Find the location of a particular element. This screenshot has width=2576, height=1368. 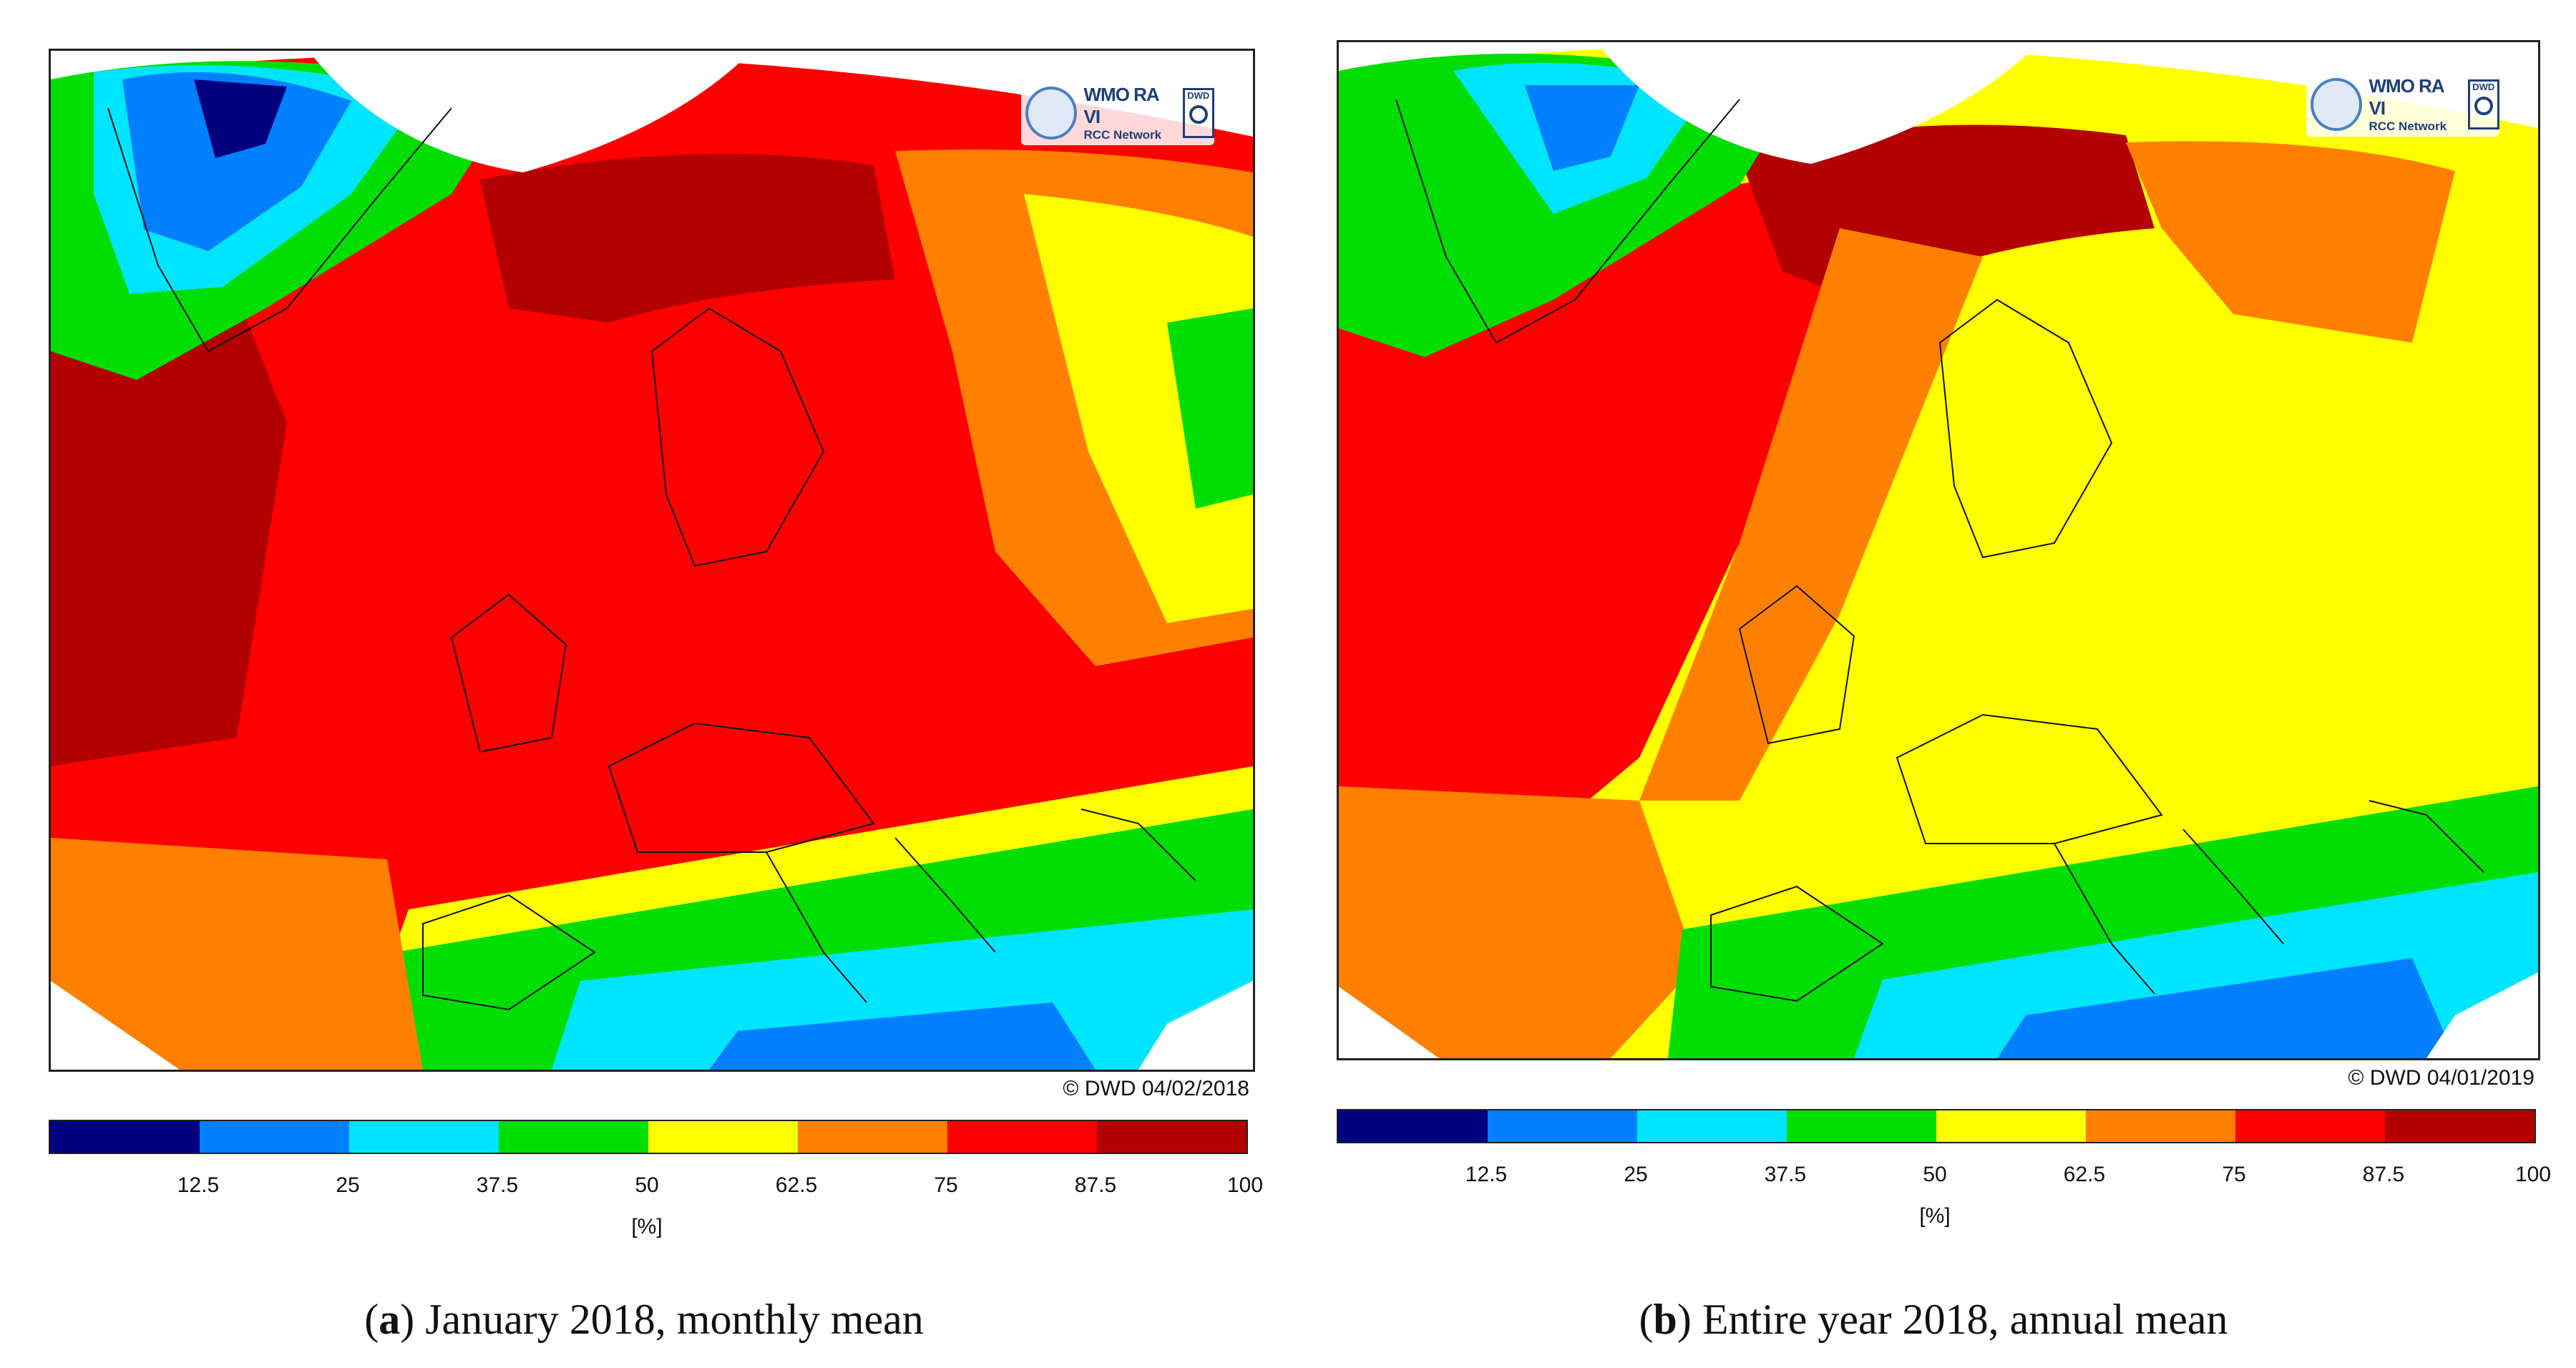

caption: (a) January 2018, monthly mean is located at coordinates (644, 1320).